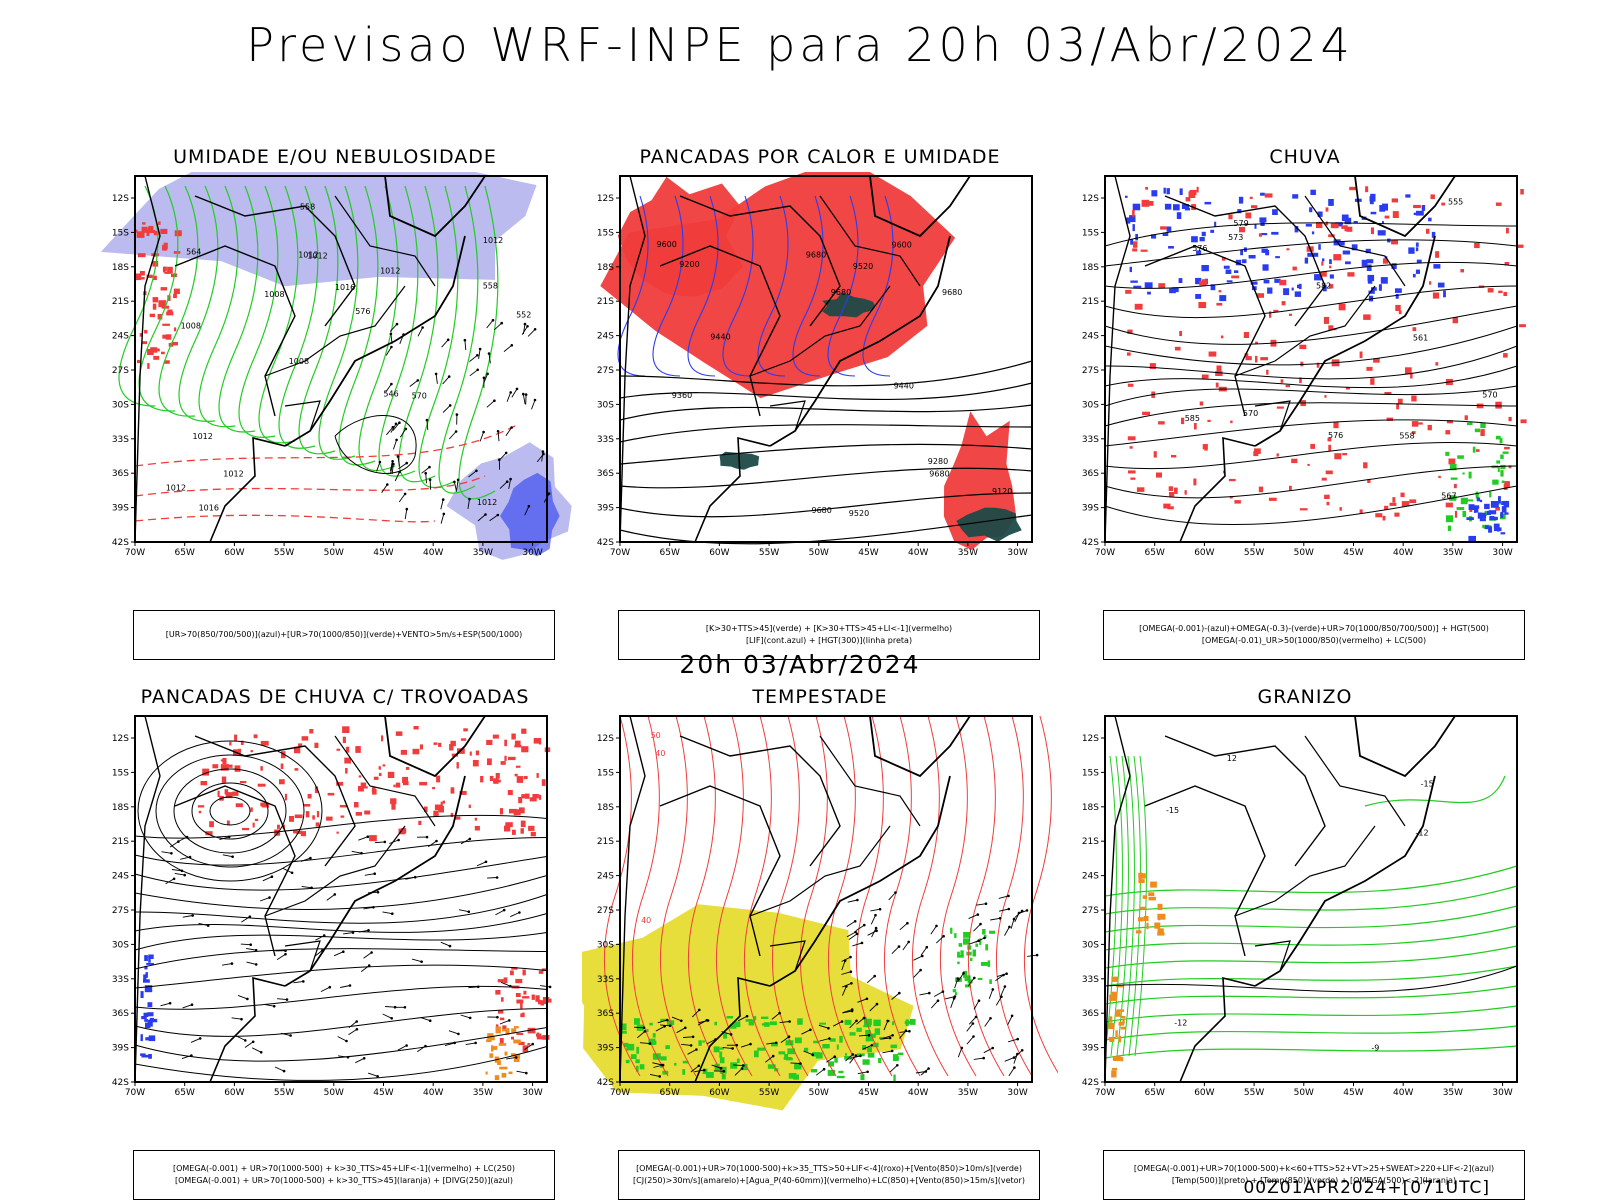 Image resolution: width=1600 pixels, height=1200 pixels. I want to click on lat-label: 33S, so click(605, 980).